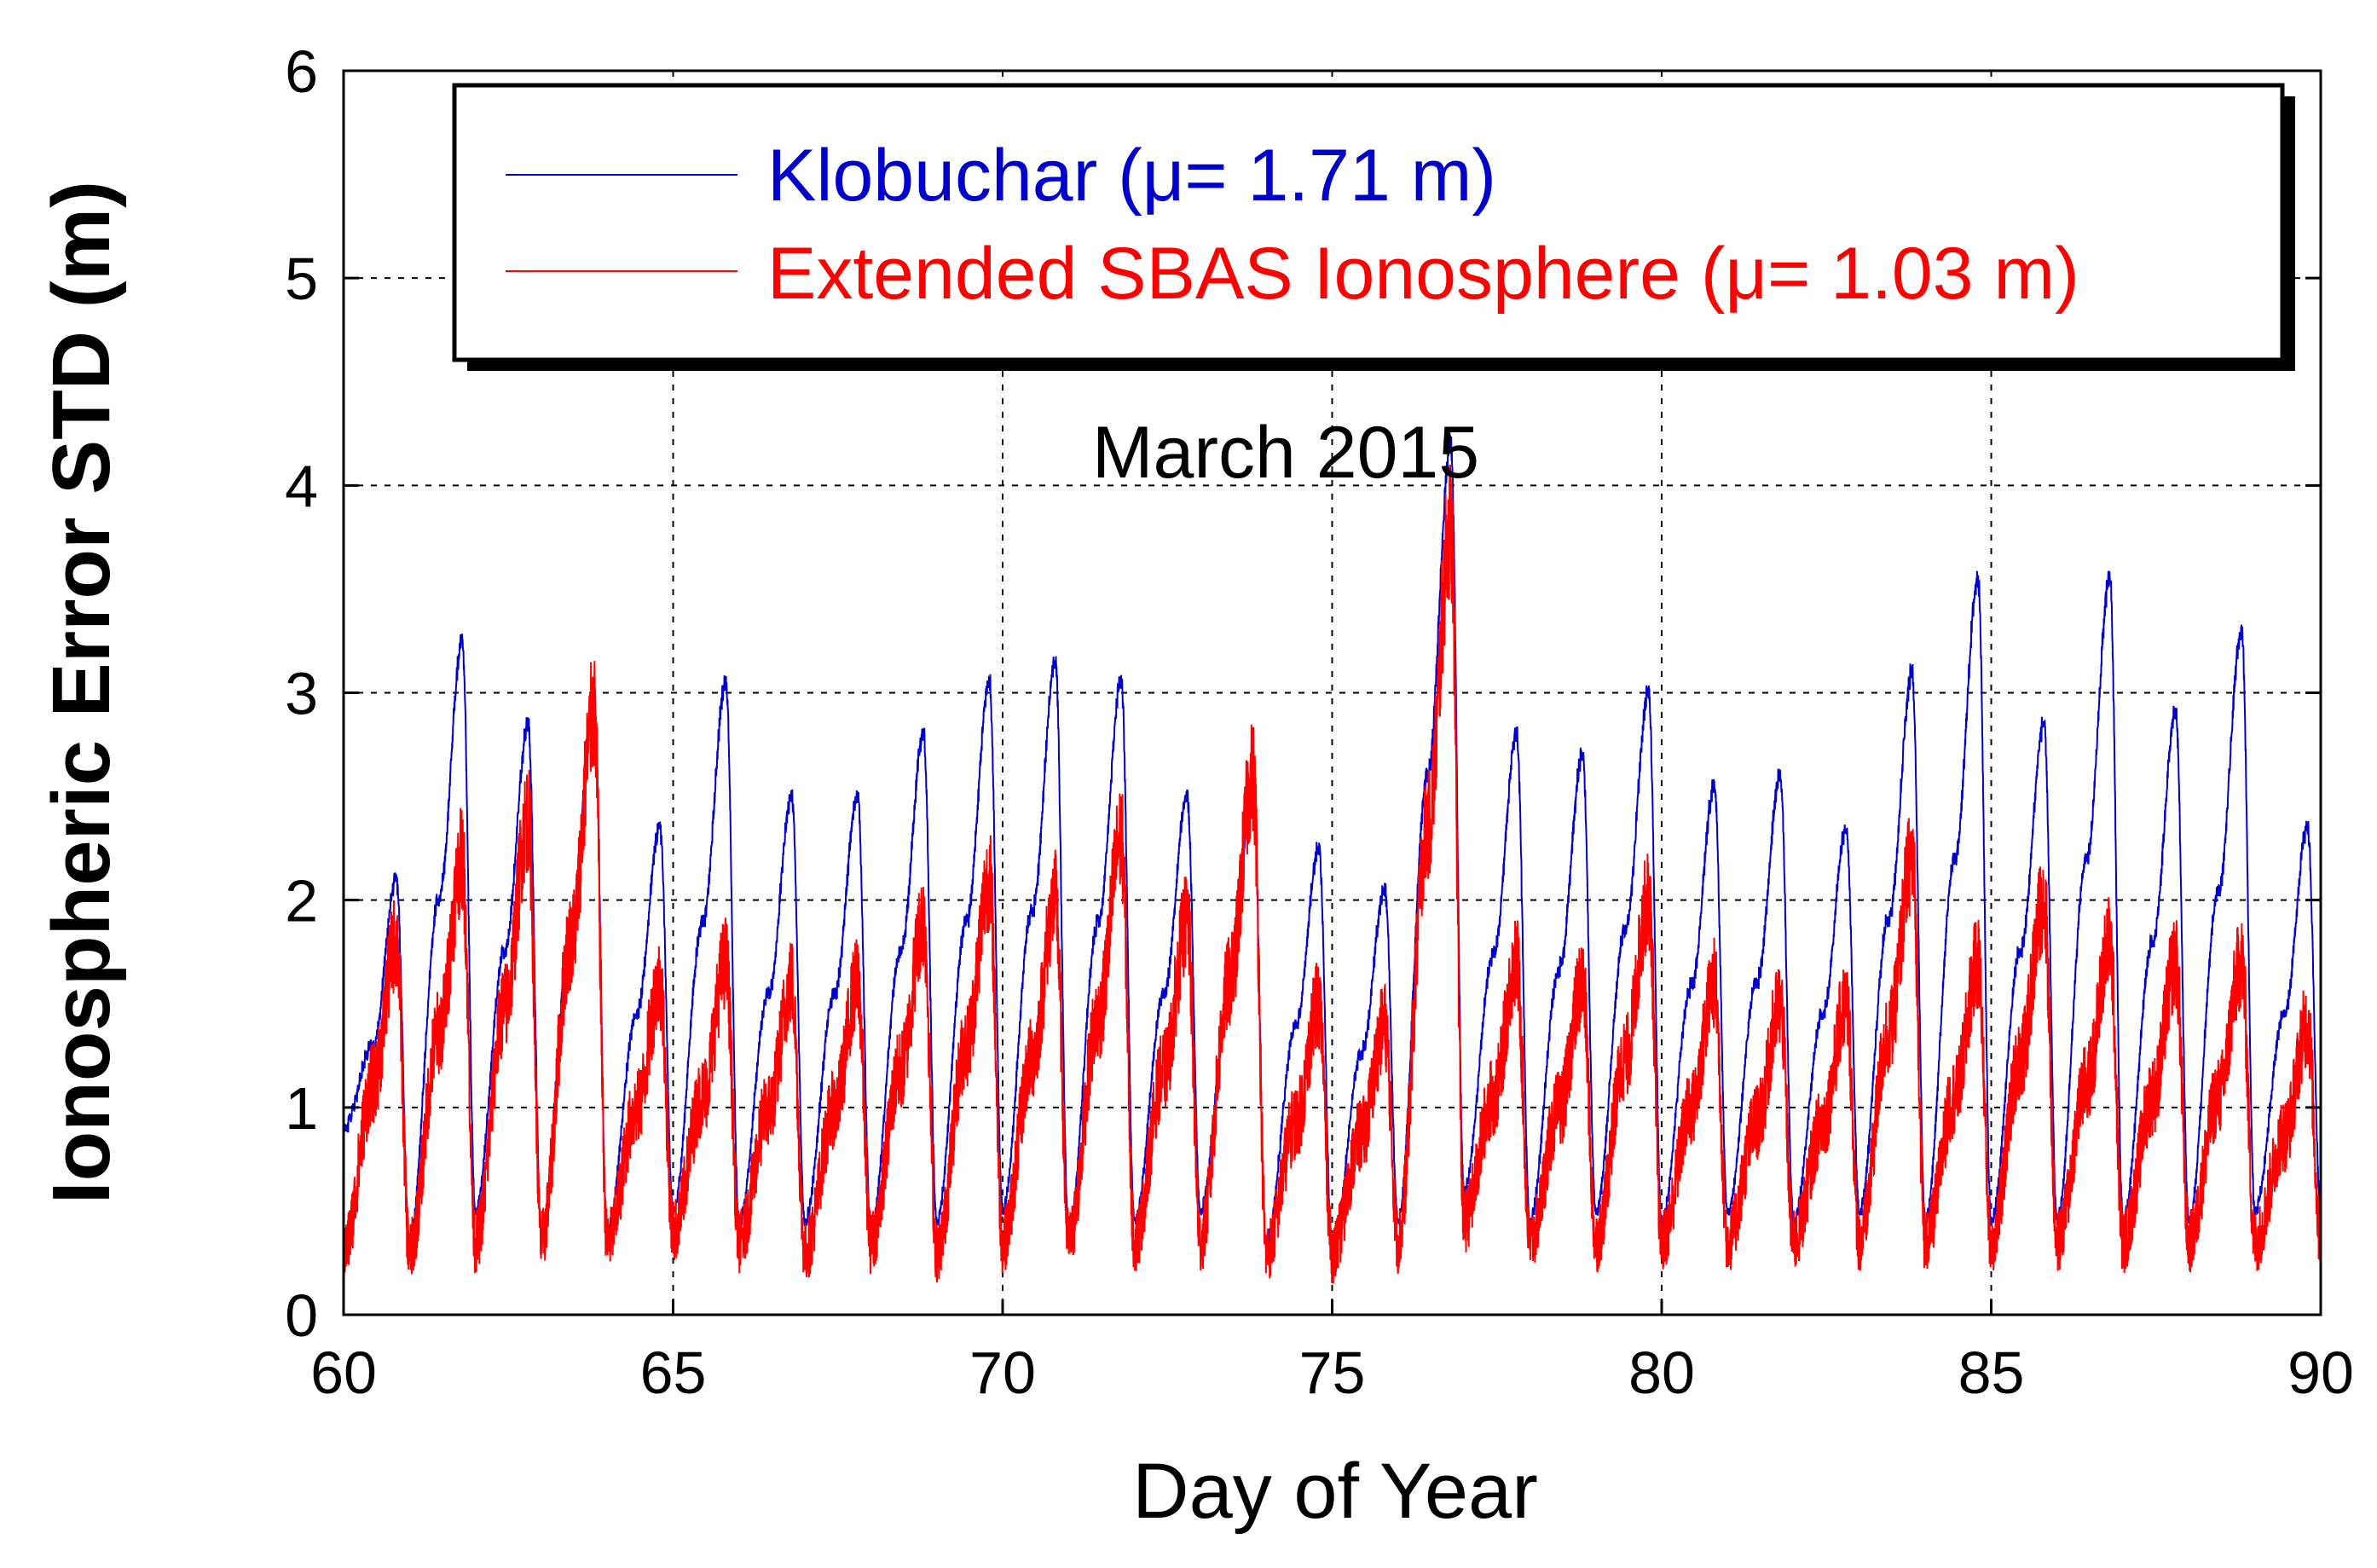  Describe the element at coordinates (301, 486) in the screenshot. I see `y-tick-label: 4` at that location.